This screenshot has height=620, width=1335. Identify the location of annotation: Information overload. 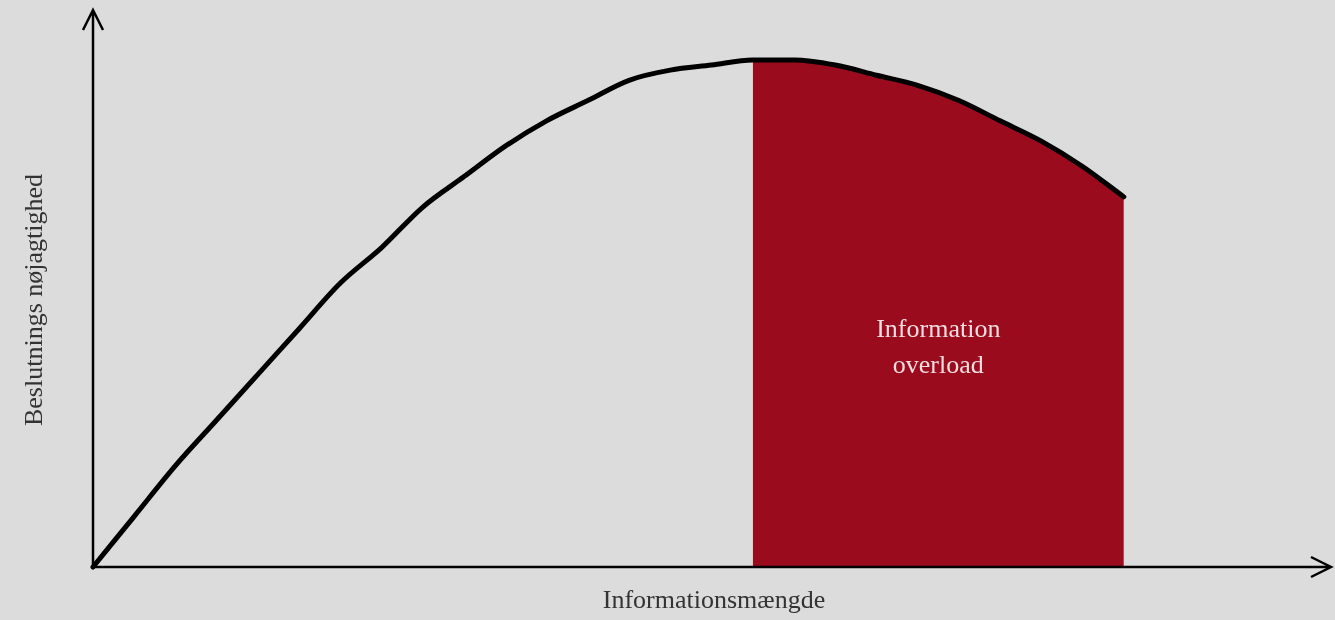
(938, 347).